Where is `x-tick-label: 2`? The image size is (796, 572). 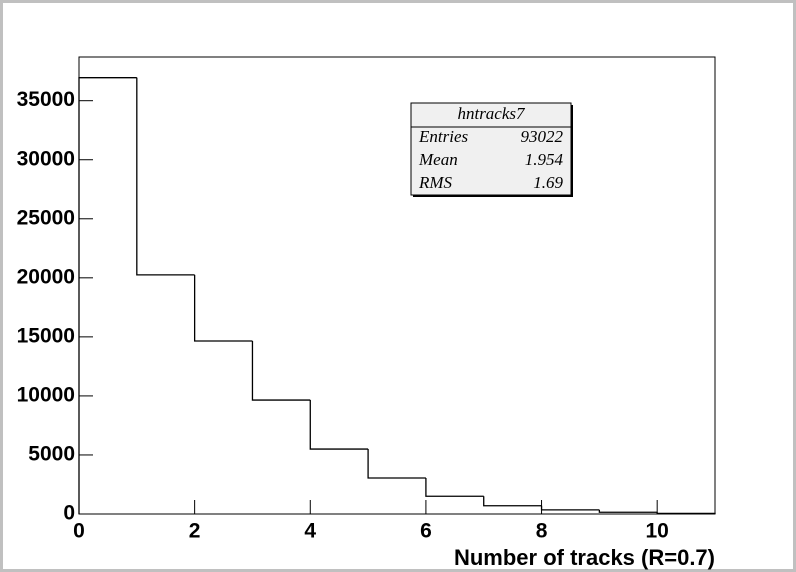 x-tick-label: 2 is located at coordinates (195, 531).